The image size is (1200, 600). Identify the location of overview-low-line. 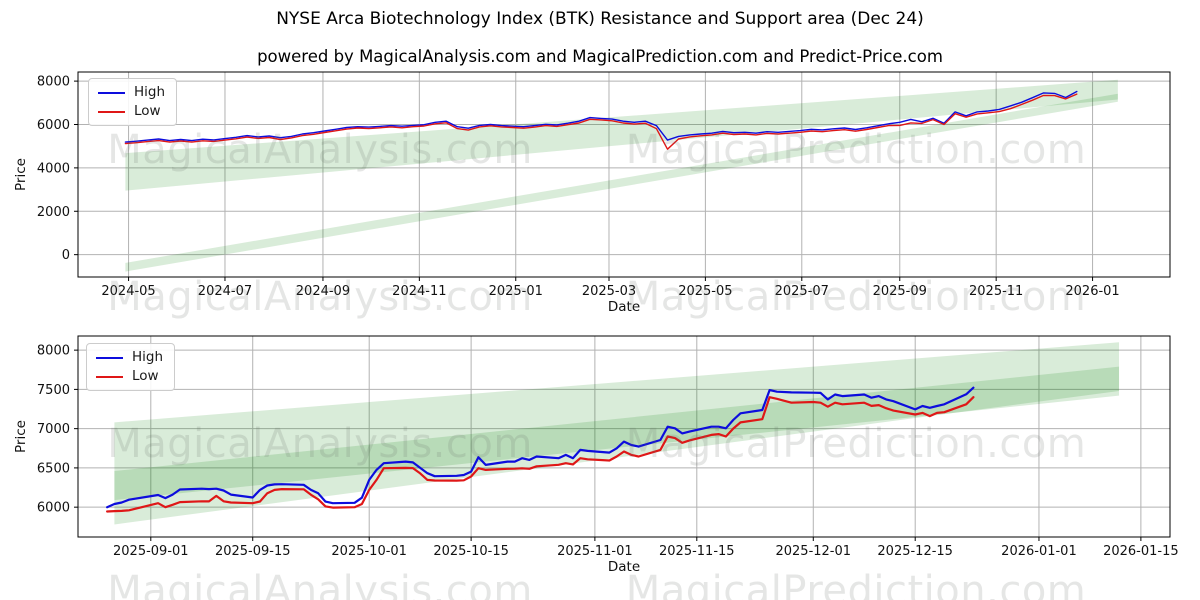
(601, 121).